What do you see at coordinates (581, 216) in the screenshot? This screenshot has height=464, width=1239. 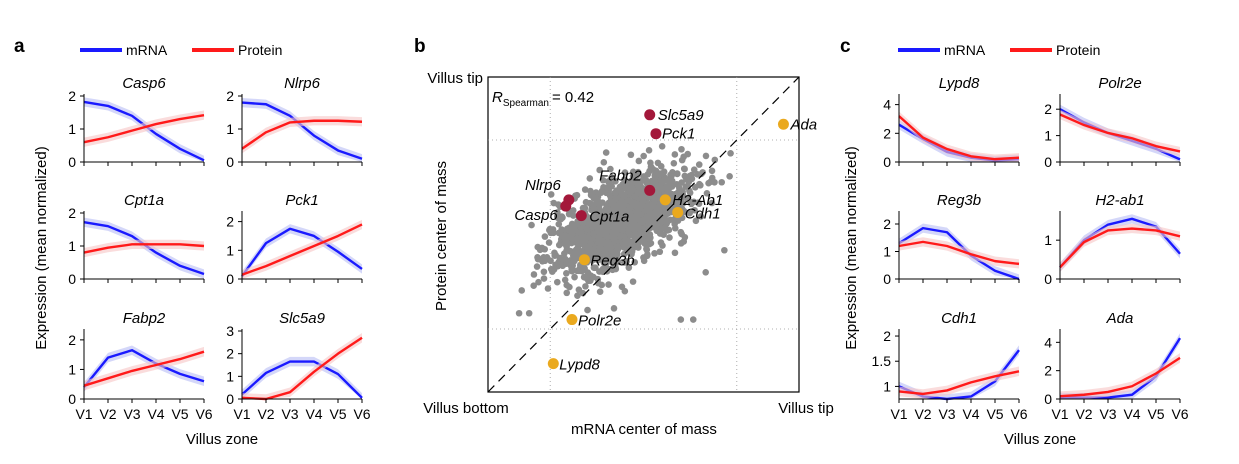 I see `highlight-point-Cpt1a` at bounding box center [581, 216].